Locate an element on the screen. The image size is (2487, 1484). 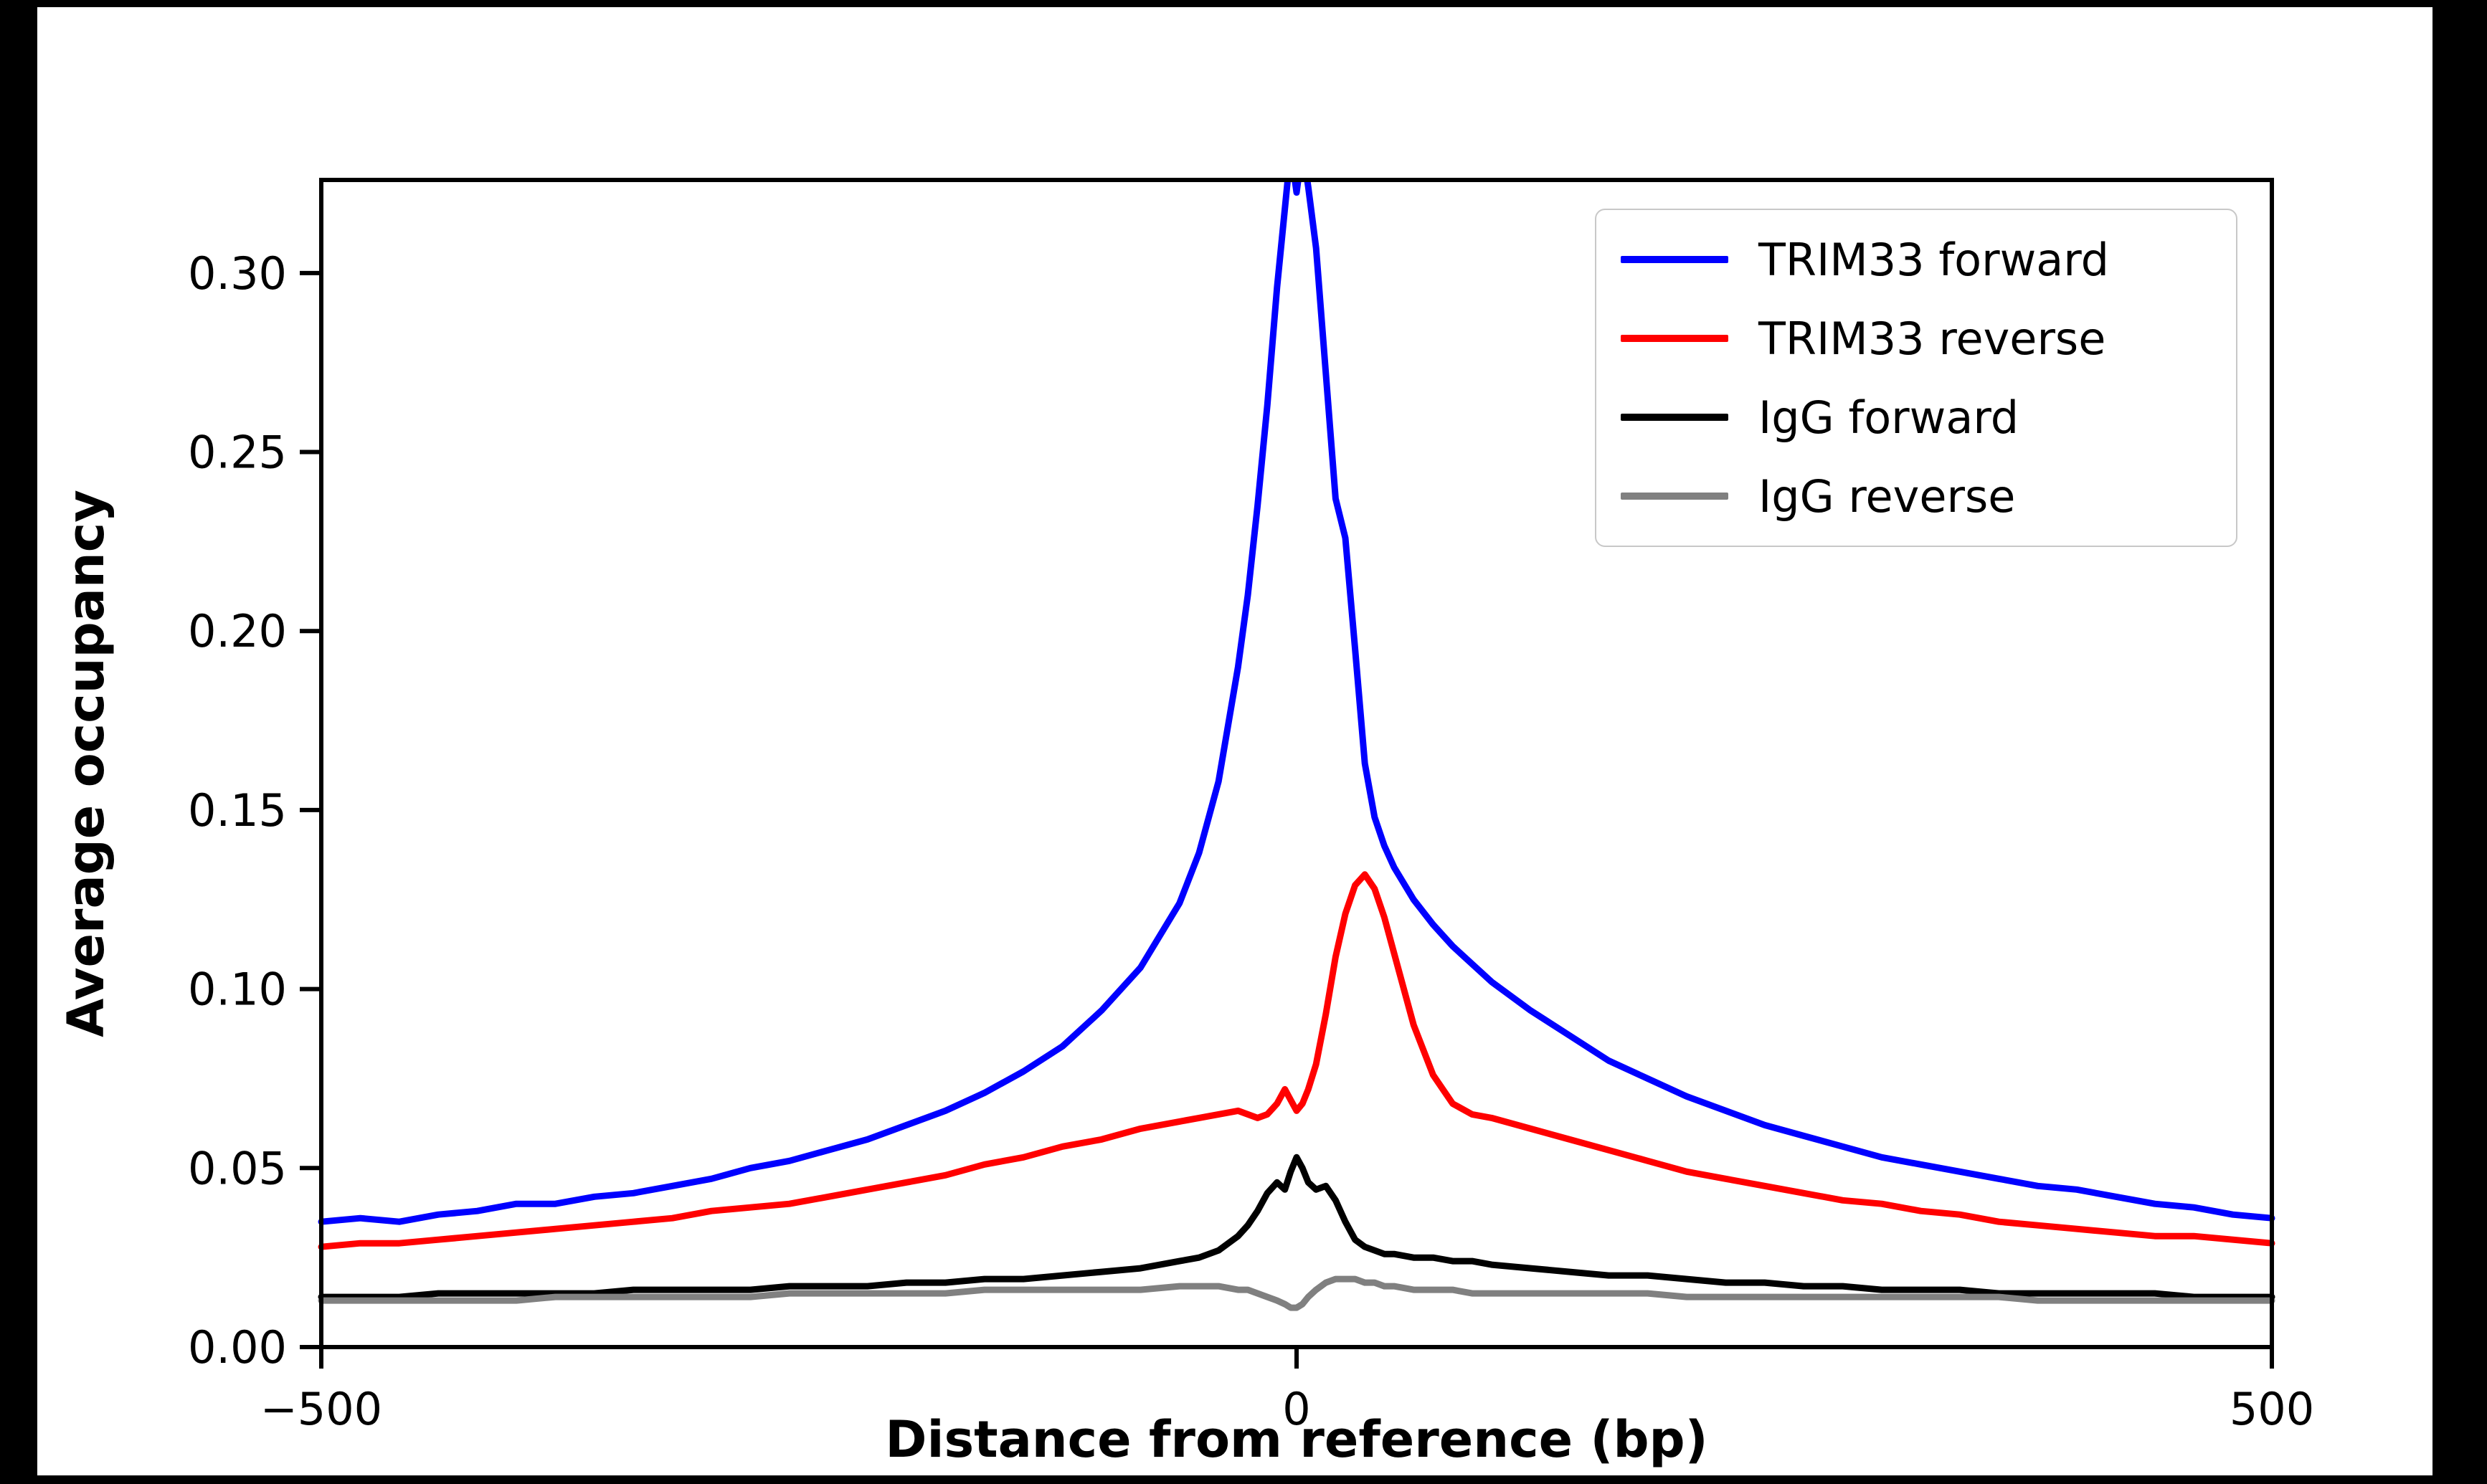
legend-item-trim33-reverse: TRIM33 reverse is located at coordinates (1916, 339).